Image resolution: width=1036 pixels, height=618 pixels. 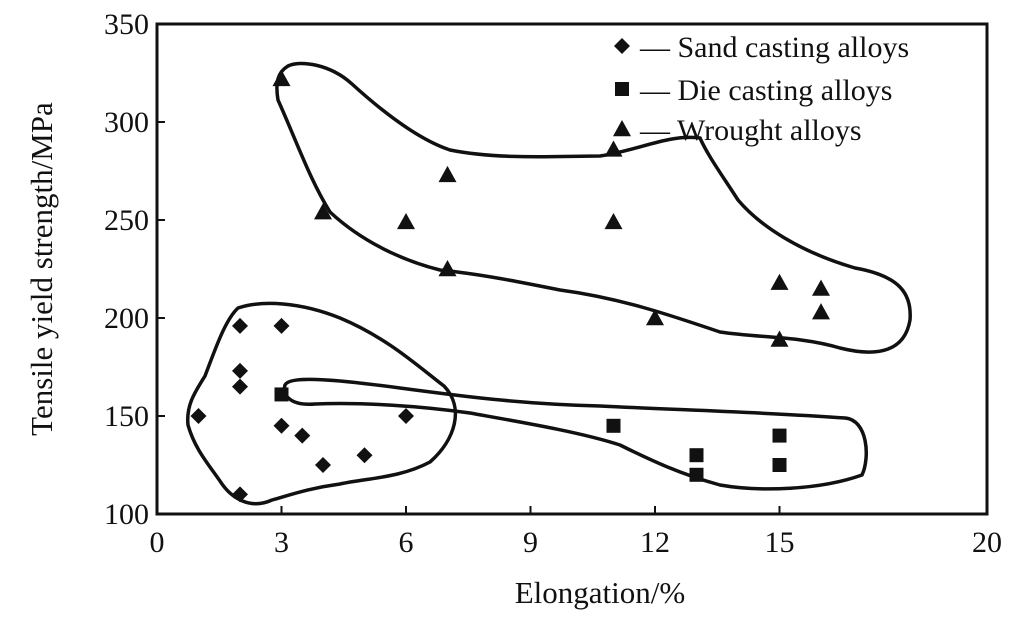 I want to click on y-tick-label: 250, so click(x=126, y=220).